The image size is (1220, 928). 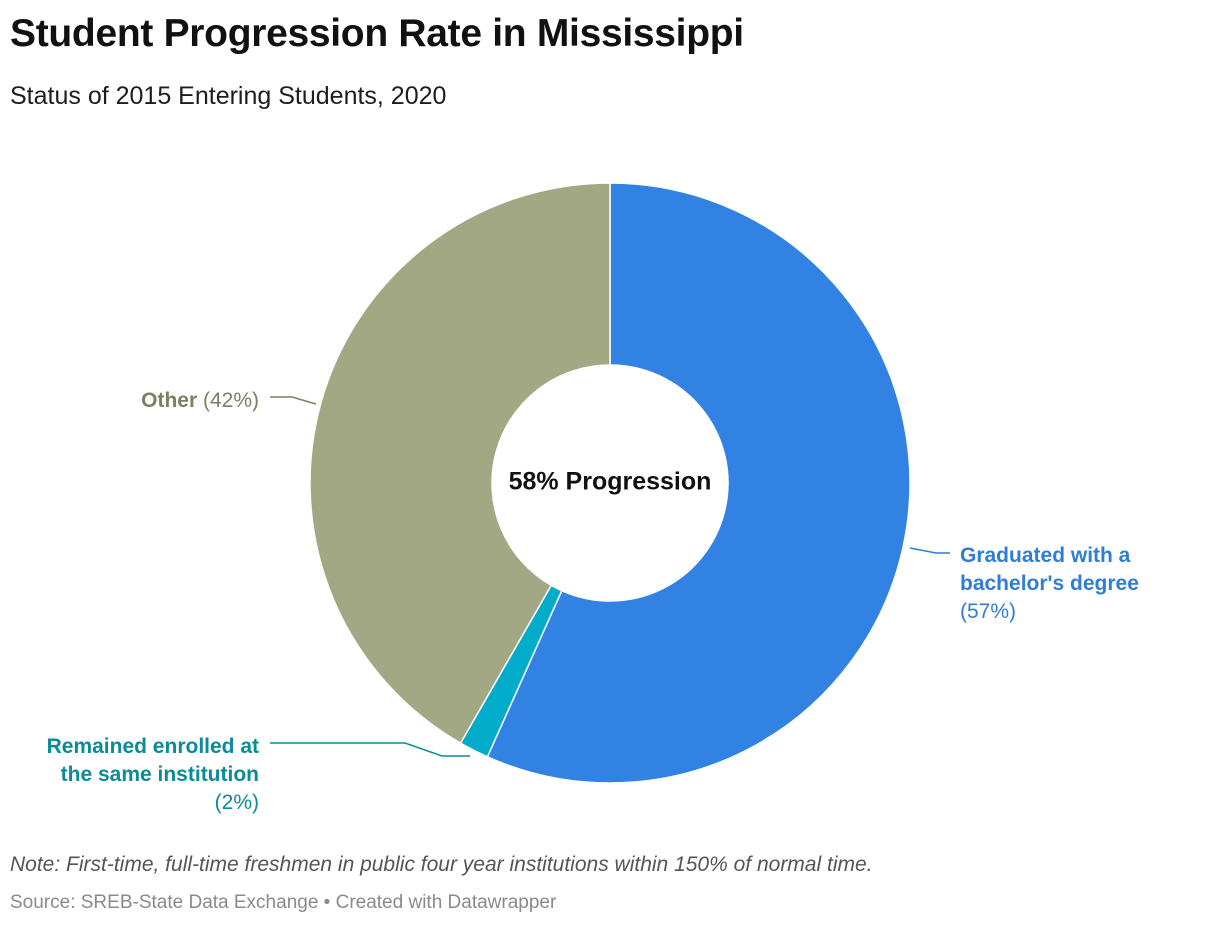 I want to click on slice-label-name: Other, so click(x=169, y=400).